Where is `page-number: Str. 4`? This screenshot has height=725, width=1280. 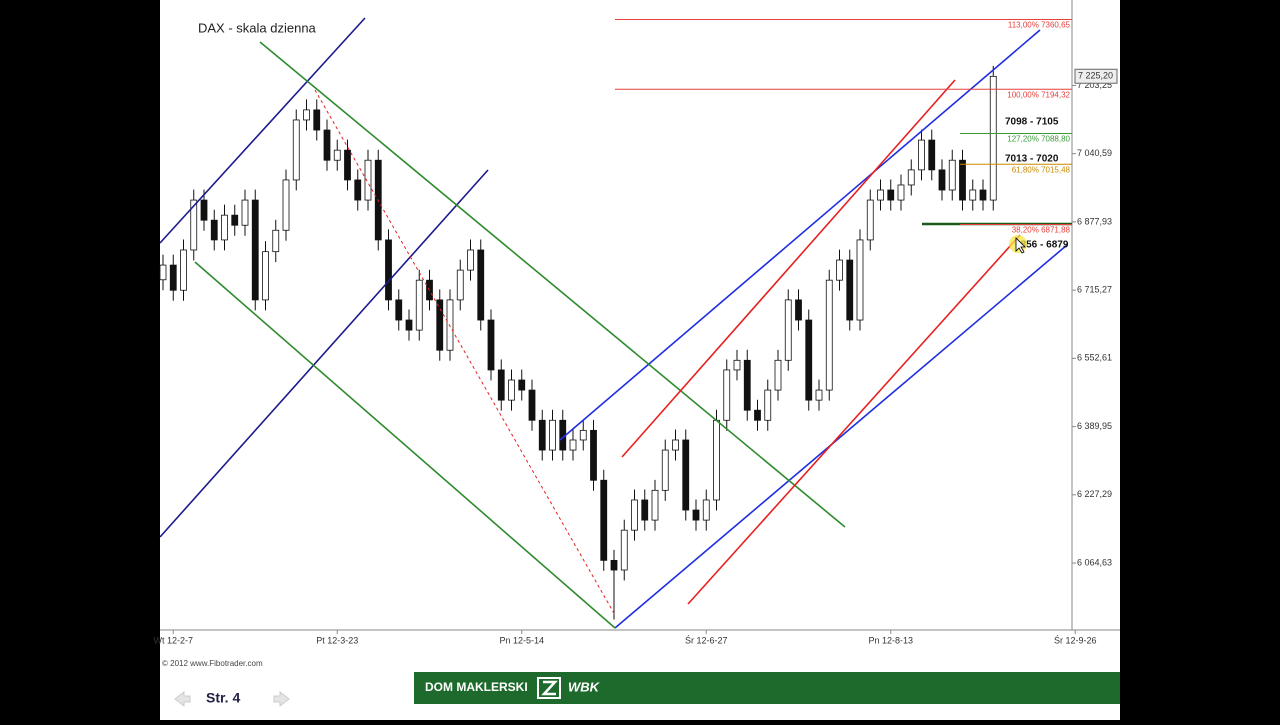 page-number: Str. 4 is located at coordinates (223, 698).